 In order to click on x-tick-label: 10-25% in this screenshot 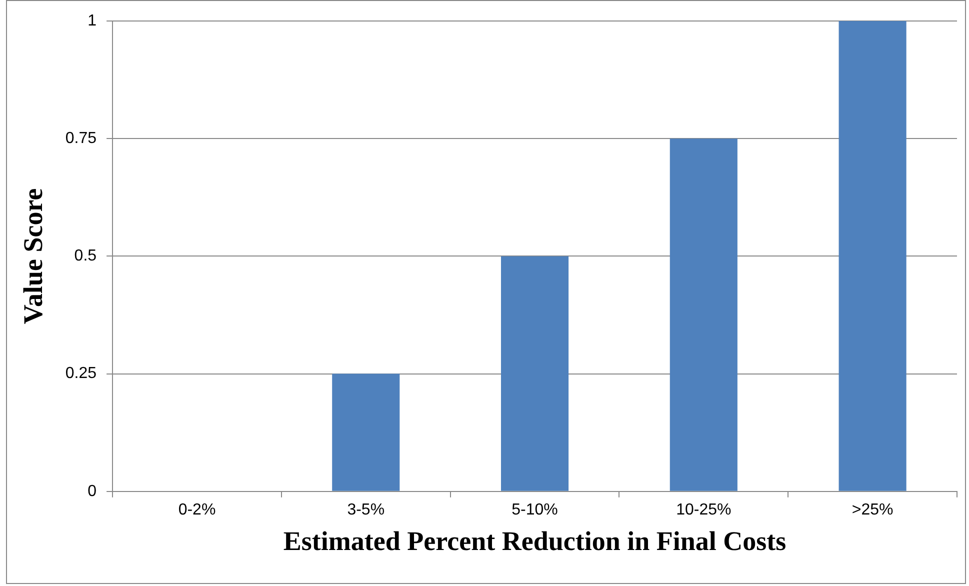, I will do `click(704, 509)`.